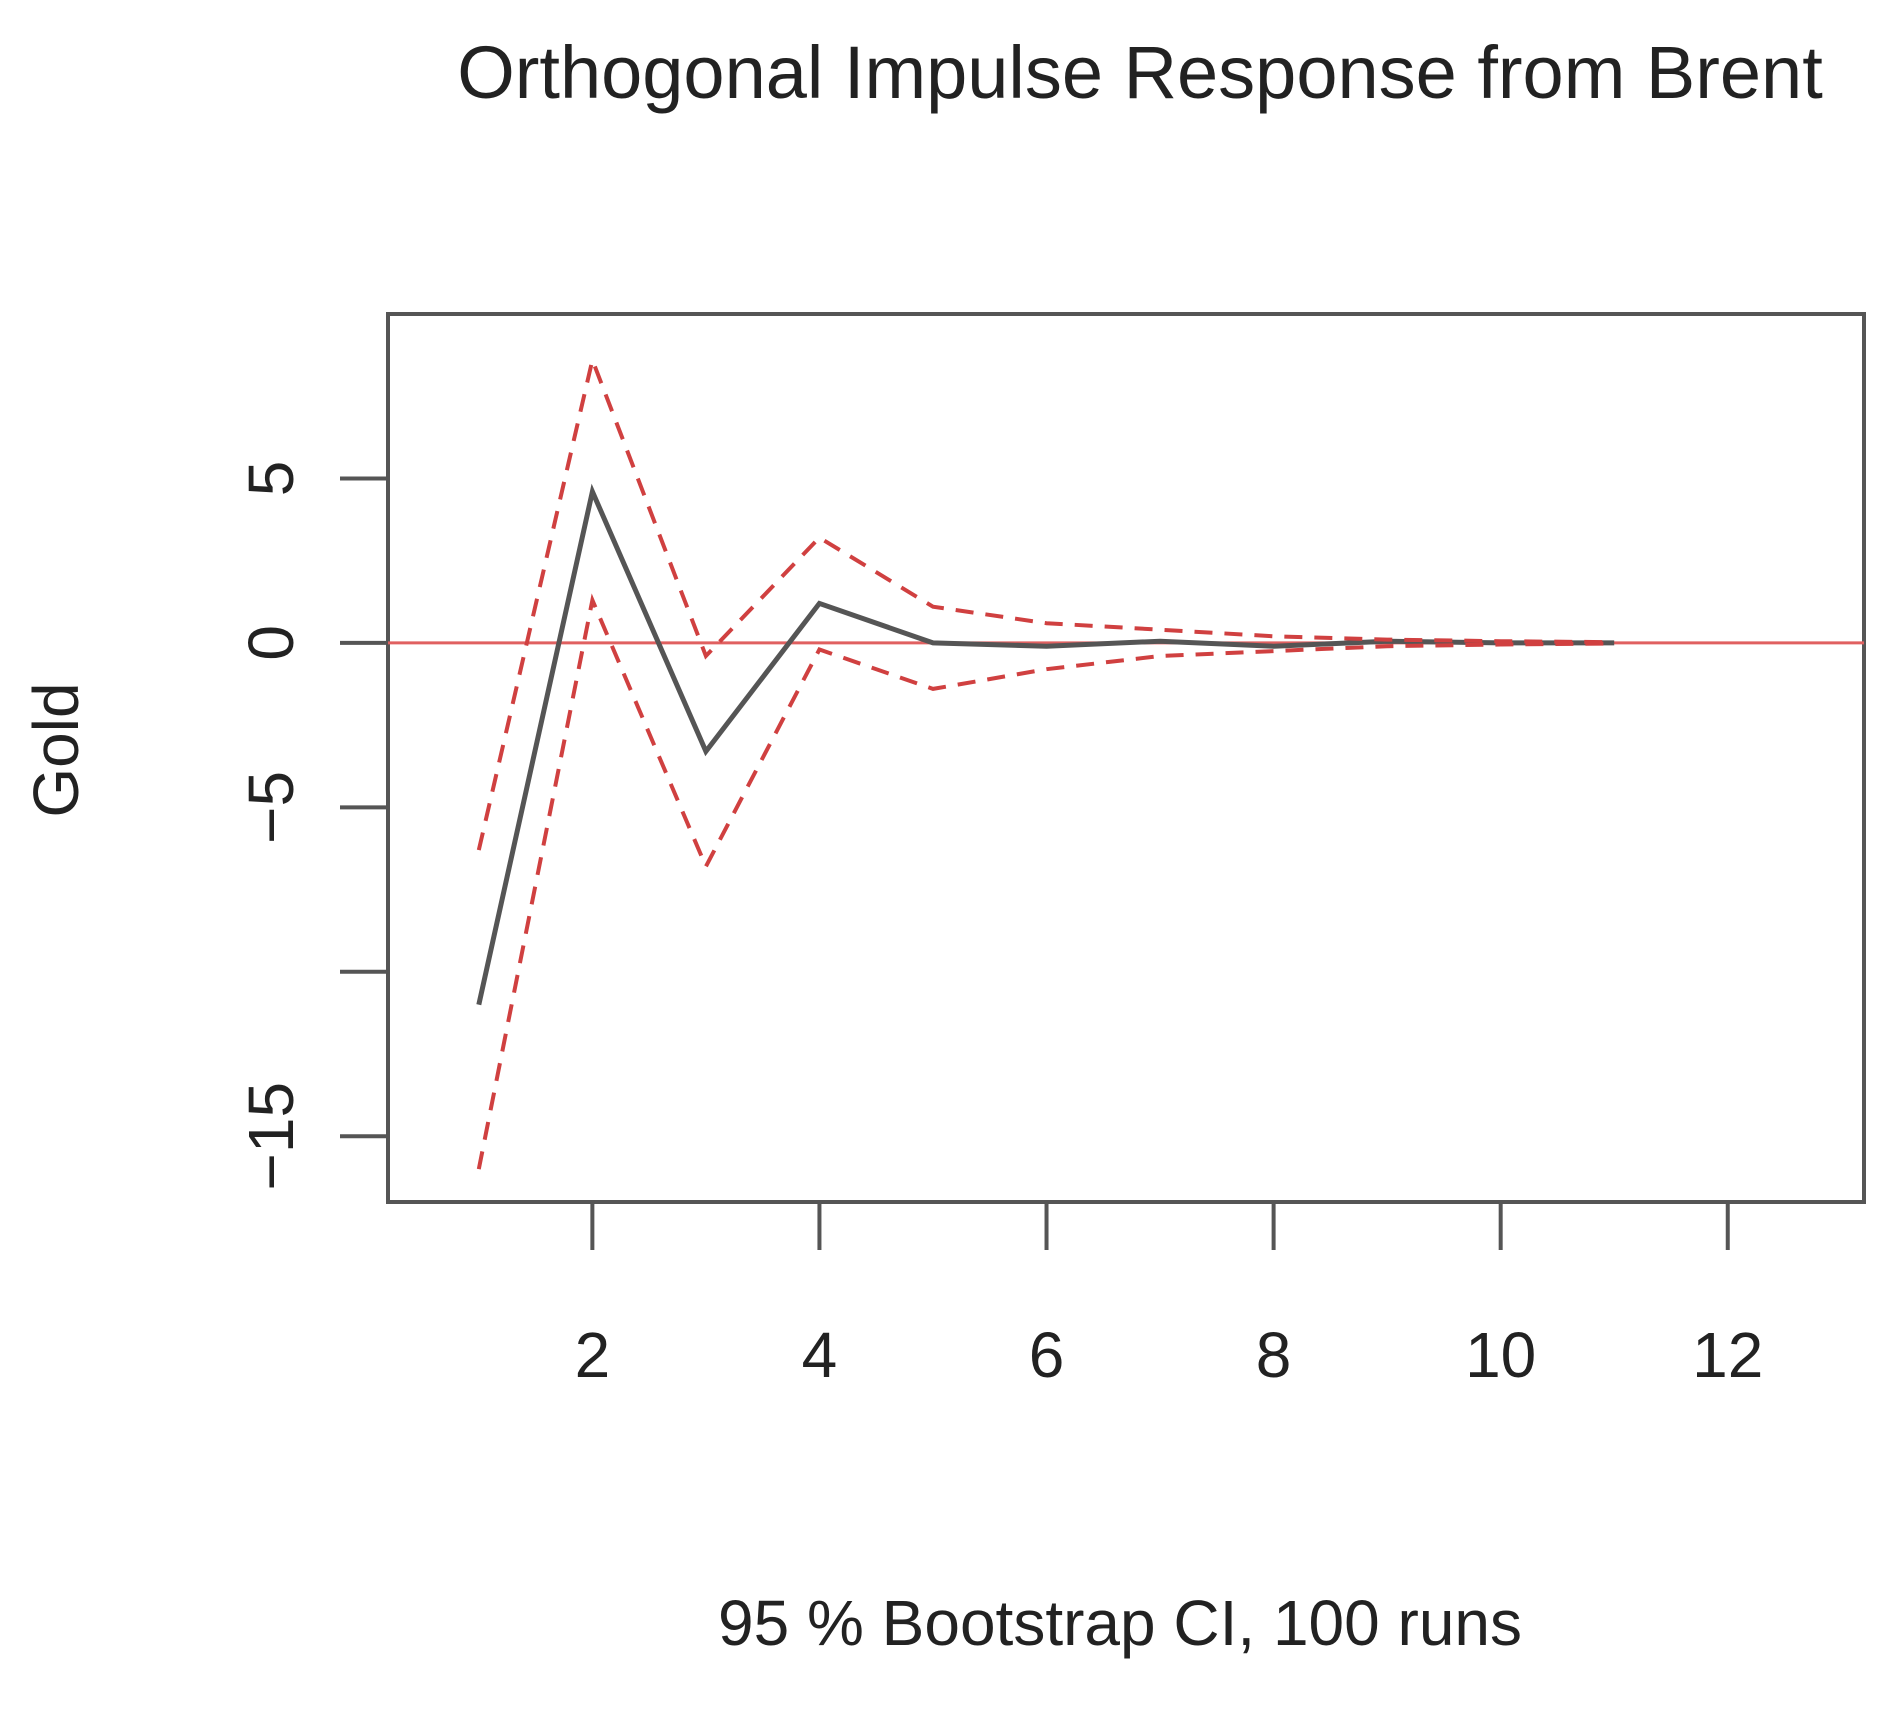 Image resolution: width=1902 pixels, height=1710 pixels. What do you see at coordinates (820, 1355) in the screenshot?
I see `x-tick-label: 4` at bounding box center [820, 1355].